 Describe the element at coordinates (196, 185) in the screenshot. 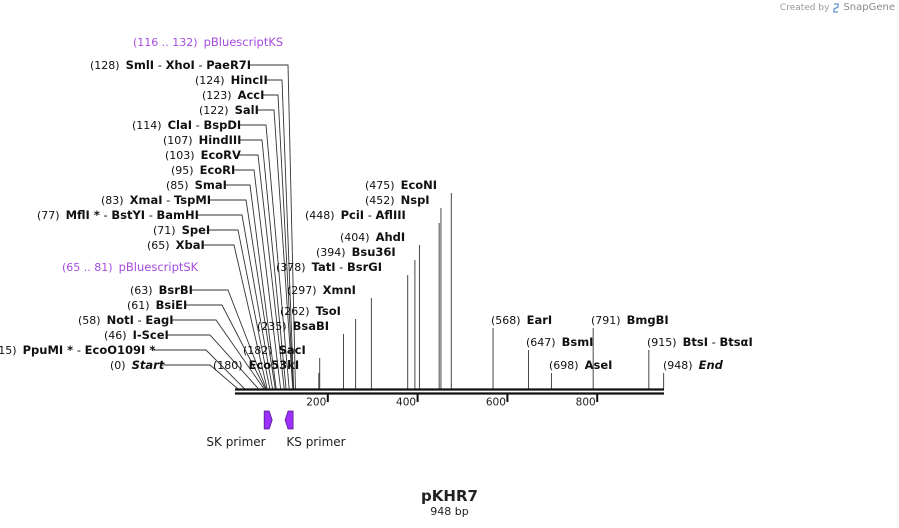

I see `enzyme-site: (85) SmaI` at that location.